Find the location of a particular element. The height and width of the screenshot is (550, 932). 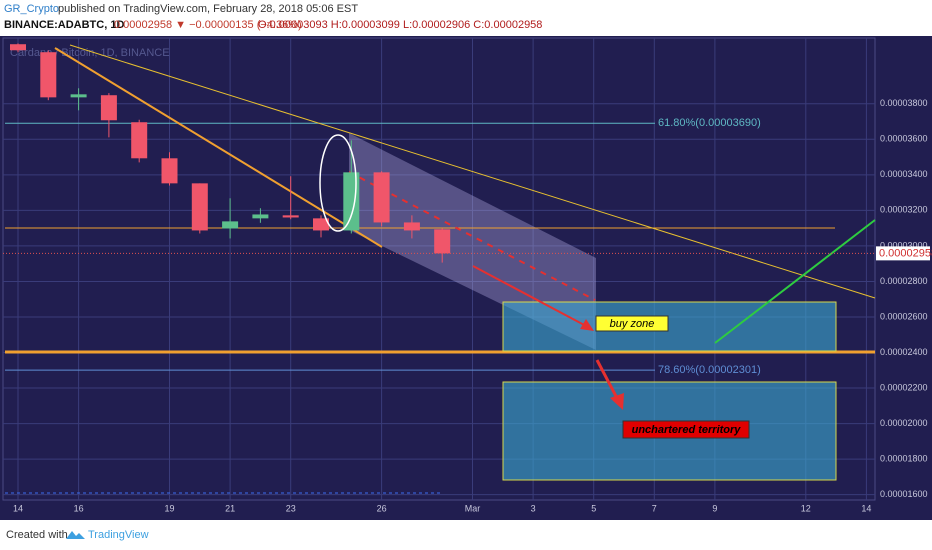

symbol: BINANCE:ADABTC, 1D is located at coordinates (64, 25).